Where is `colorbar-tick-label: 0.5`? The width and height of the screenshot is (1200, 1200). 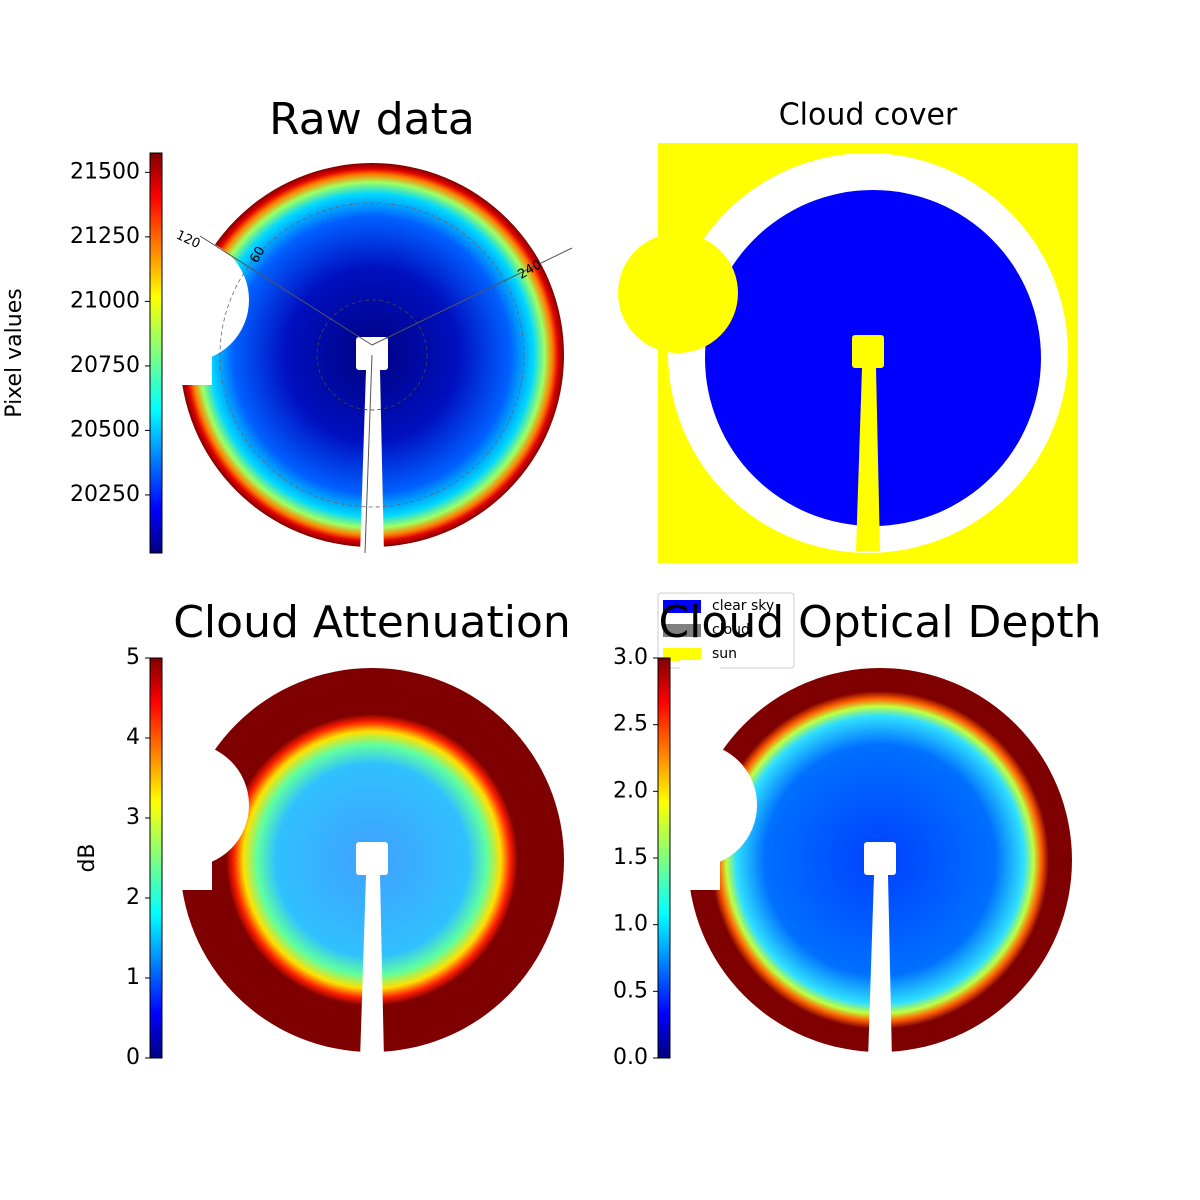
colorbar-tick-label: 0.5 is located at coordinates (630, 990).